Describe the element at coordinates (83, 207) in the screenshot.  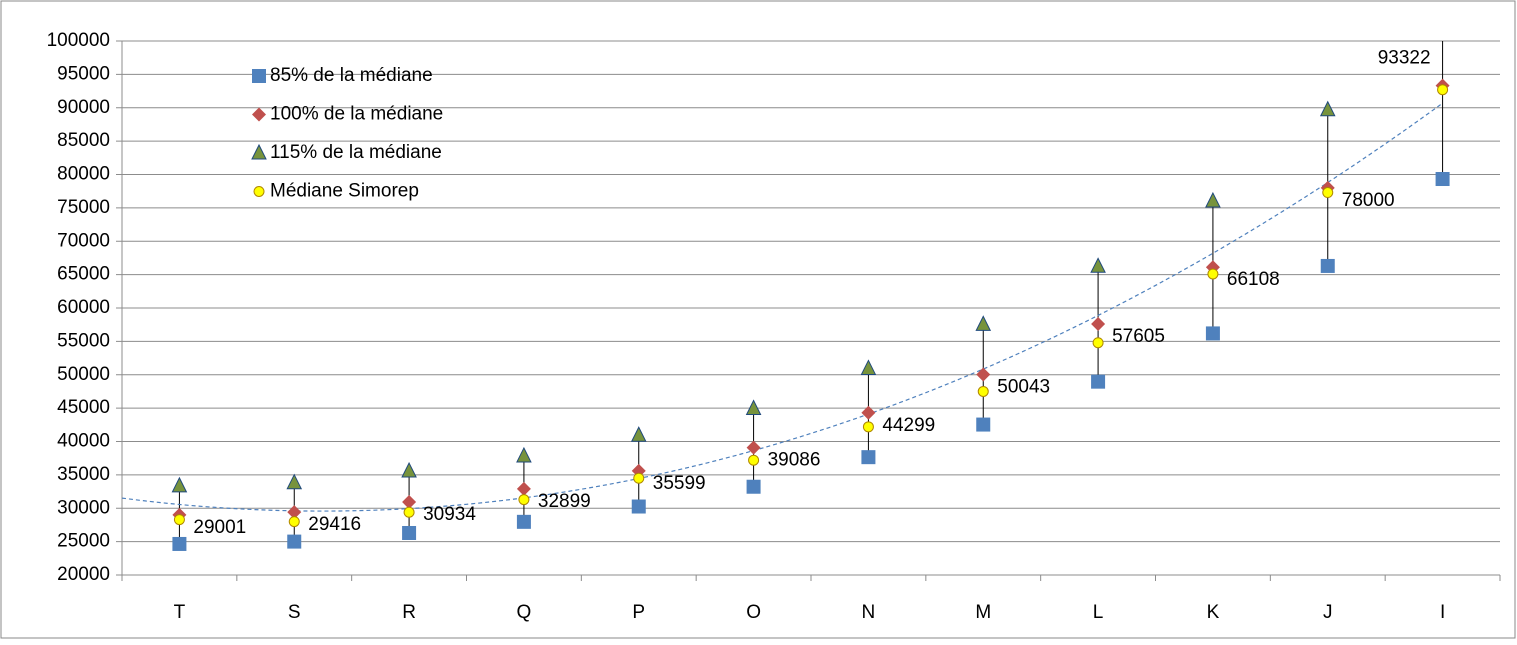
I see `y-tick-label: 75000` at that location.